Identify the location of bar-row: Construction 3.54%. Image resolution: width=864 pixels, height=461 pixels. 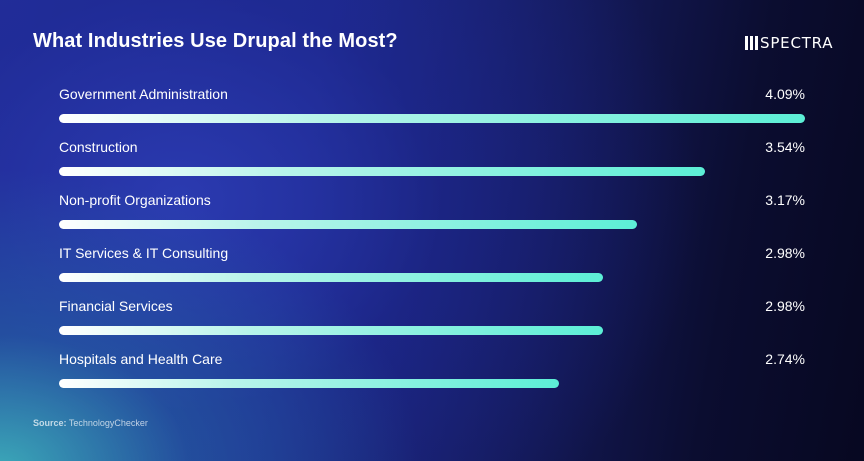
(432, 161).